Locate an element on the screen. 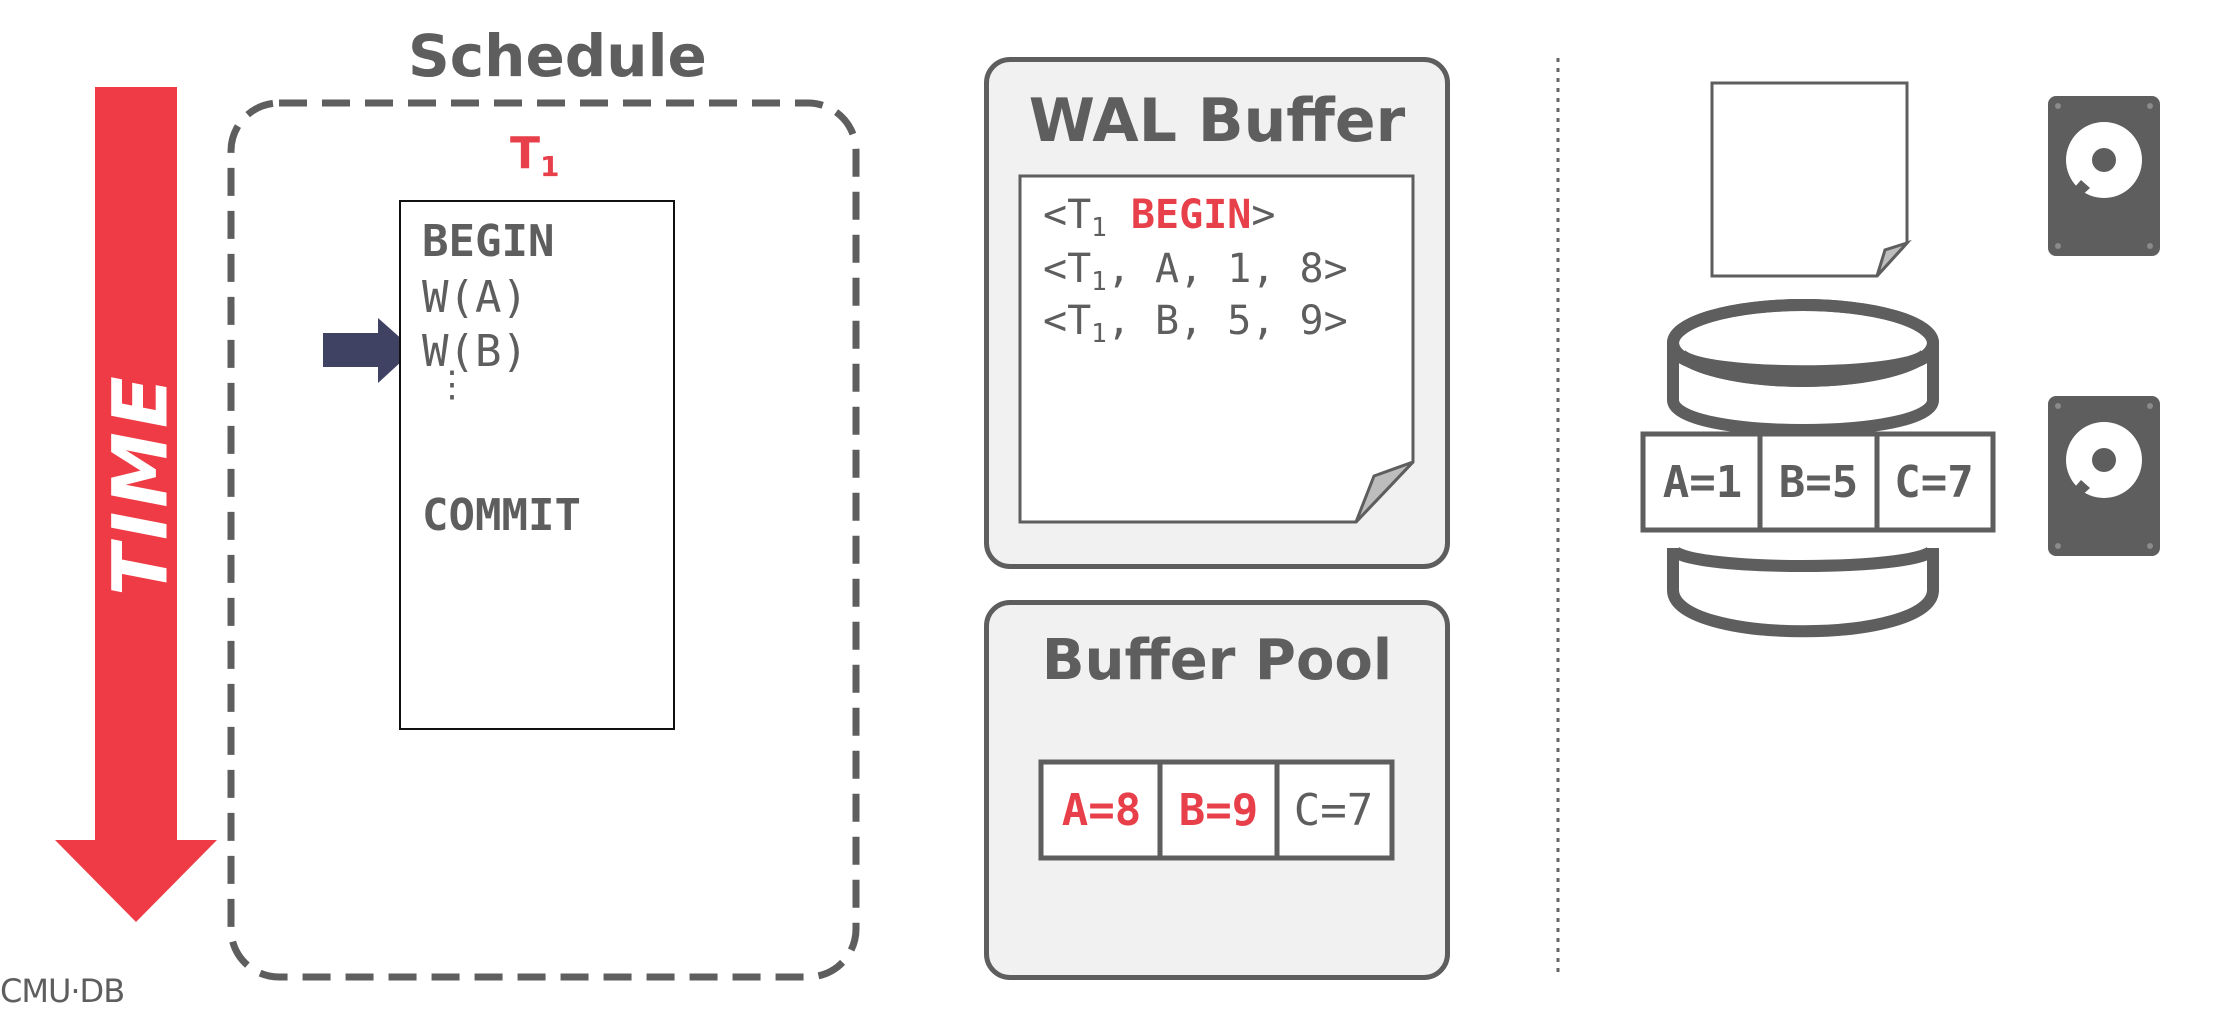  disk-cell-a: A=1 is located at coordinates (1702, 482).